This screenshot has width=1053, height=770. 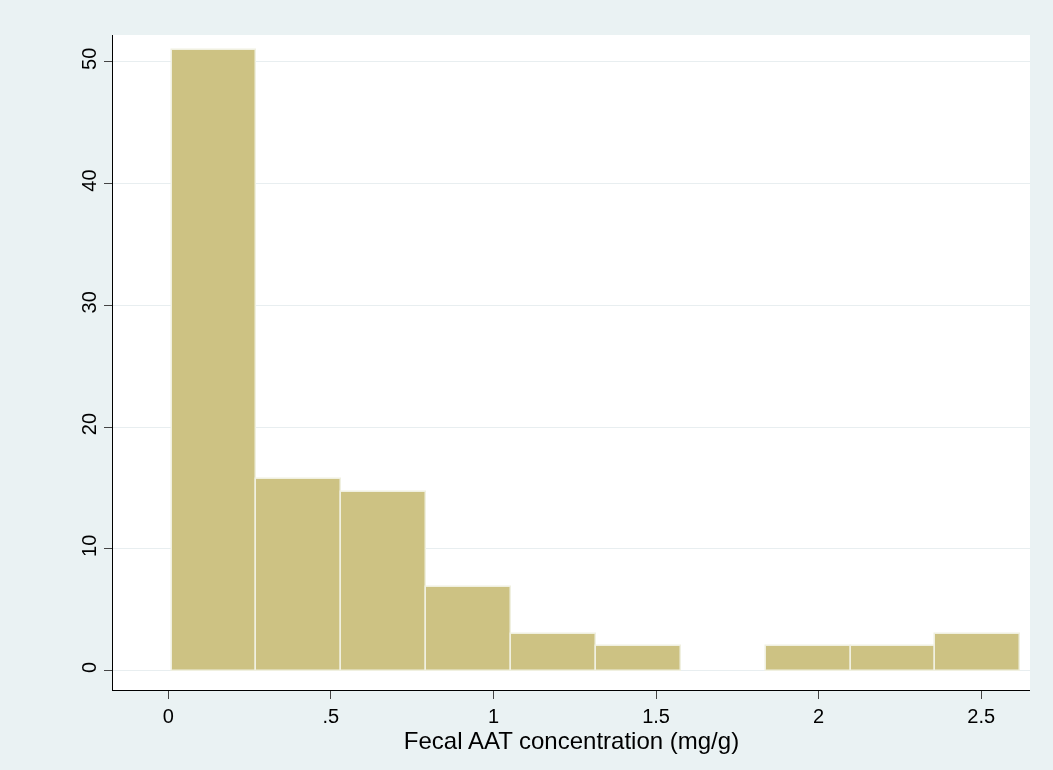 What do you see at coordinates (981, 716) in the screenshot?
I see `x-tick-label: 2.5` at bounding box center [981, 716].